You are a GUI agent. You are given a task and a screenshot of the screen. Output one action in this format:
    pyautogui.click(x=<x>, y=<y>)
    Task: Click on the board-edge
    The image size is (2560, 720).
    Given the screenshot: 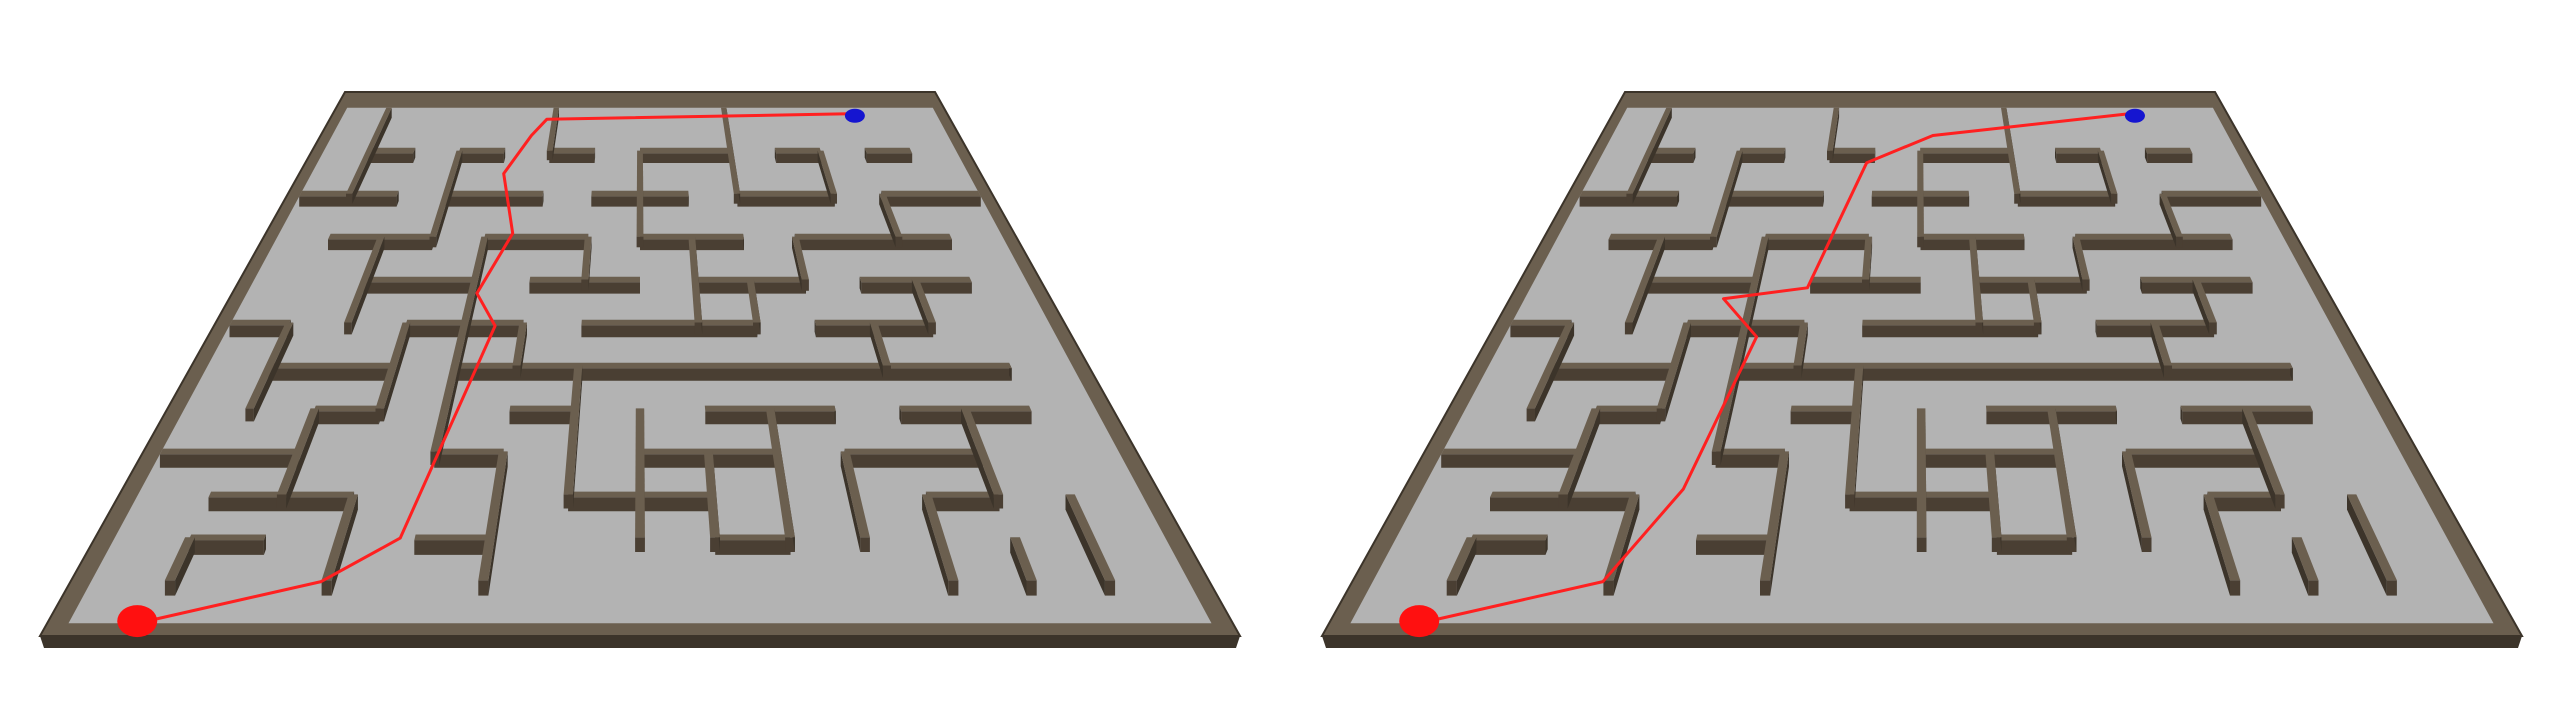 What is the action you would take?
    pyautogui.click(x=640, y=642)
    